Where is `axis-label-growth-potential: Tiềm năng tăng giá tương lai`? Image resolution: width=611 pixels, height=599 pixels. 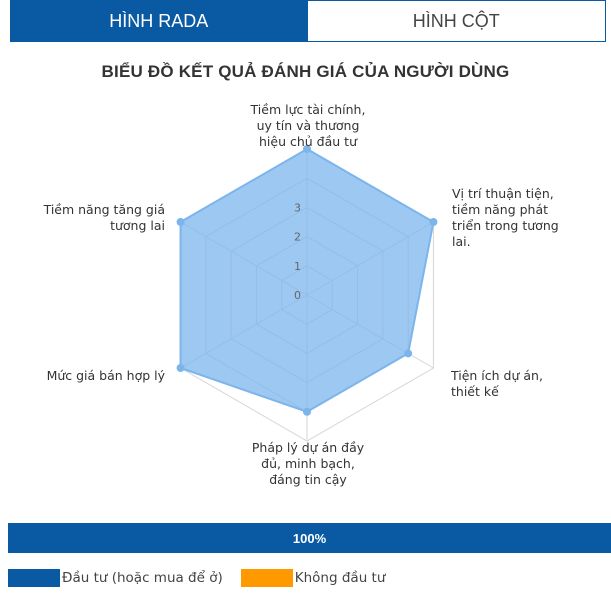 axis-label-growth-potential: Tiềm năng tăng giá tương lai is located at coordinates (104, 217).